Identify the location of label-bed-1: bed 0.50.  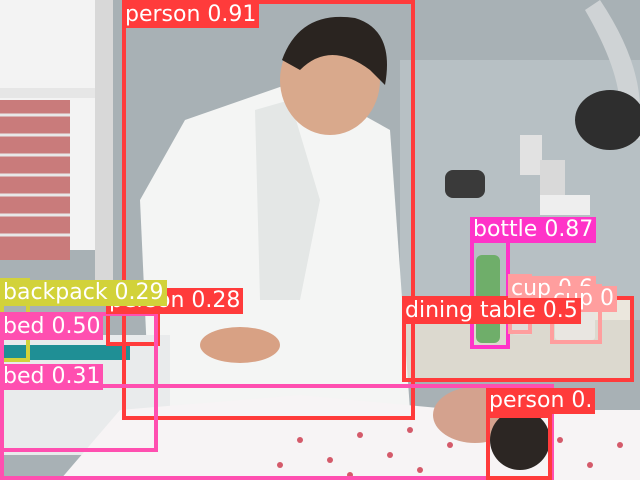
(52, 327).